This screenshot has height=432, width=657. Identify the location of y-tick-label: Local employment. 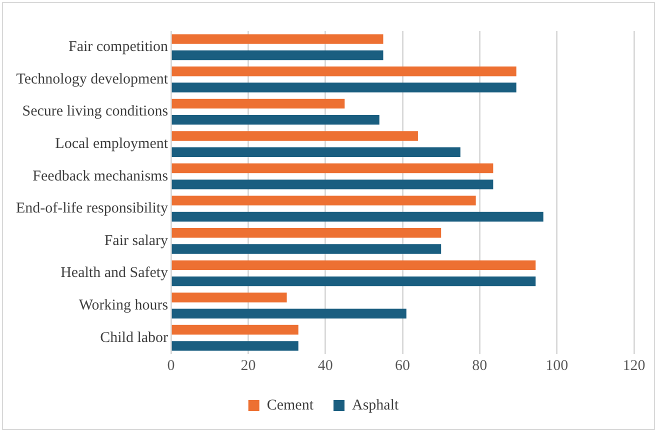
(112, 144).